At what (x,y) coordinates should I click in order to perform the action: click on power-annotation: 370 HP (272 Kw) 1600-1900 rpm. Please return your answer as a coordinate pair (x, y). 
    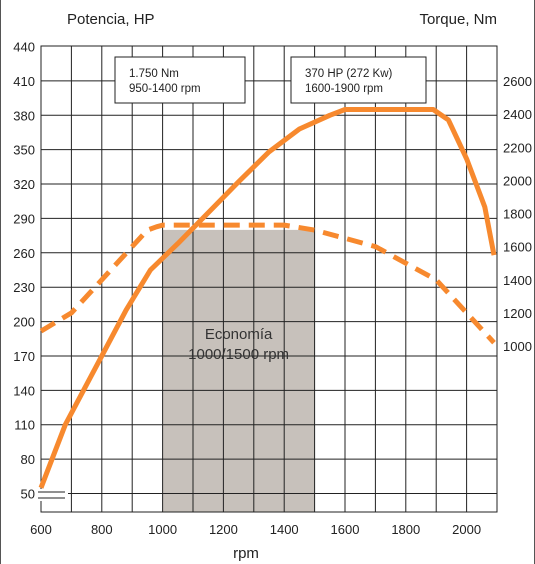
    Looking at the image, I should click on (358, 80).